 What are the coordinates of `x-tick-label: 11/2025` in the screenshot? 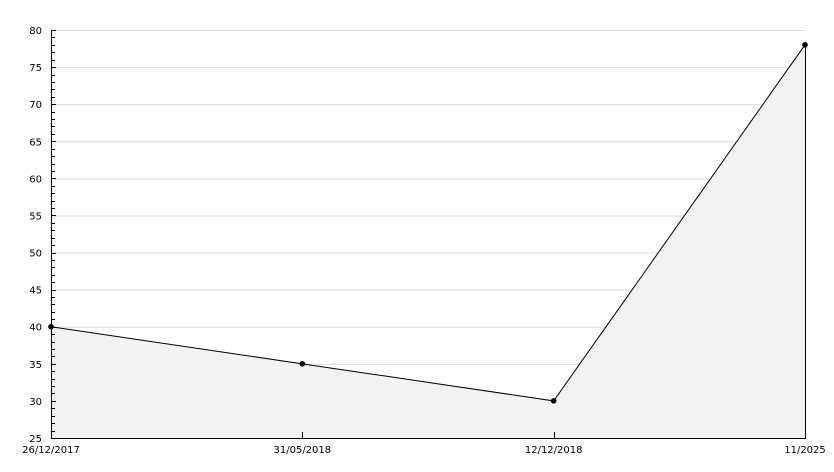 It's located at (805, 450).